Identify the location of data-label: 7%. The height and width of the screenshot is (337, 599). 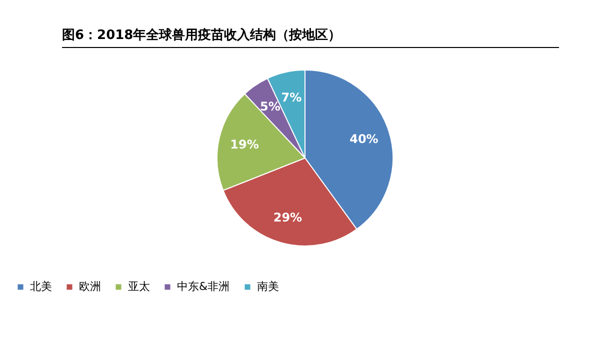
(291, 97).